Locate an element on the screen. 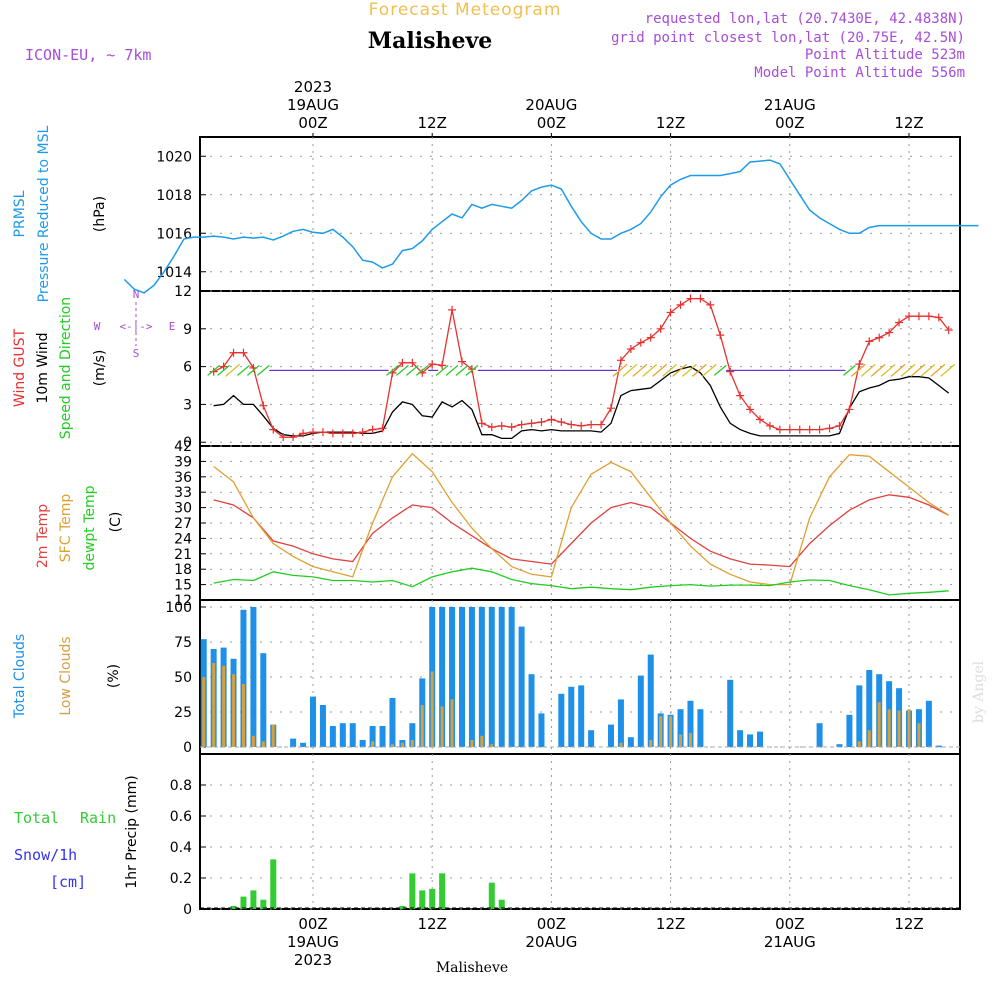  point-altitude: Point Altitude 523m is located at coordinates (885, 55).